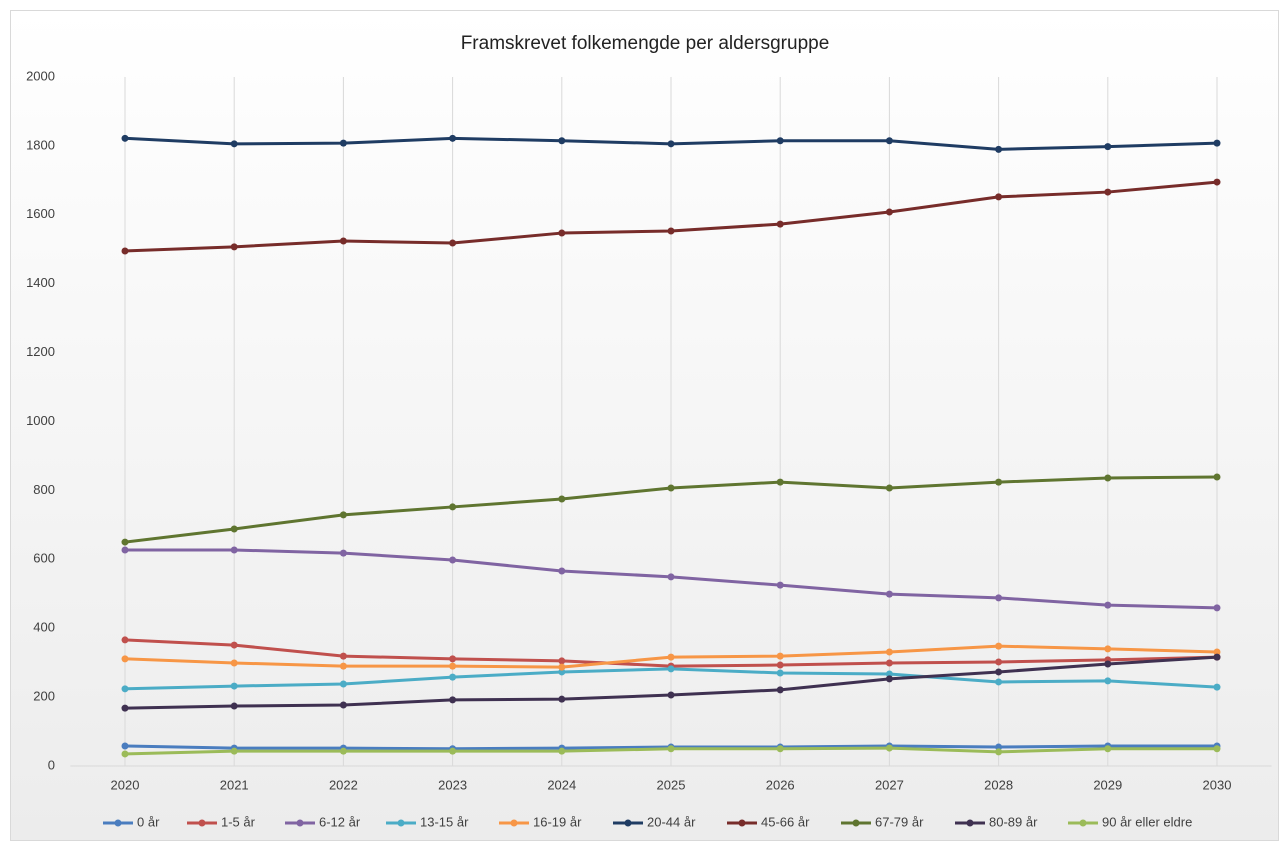 The image size is (1279, 846). What do you see at coordinates (645, 43) in the screenshot?
I see `chart-title: Framskrevet folkemengde per aldersgruppe` at bounding box center [645, 43].